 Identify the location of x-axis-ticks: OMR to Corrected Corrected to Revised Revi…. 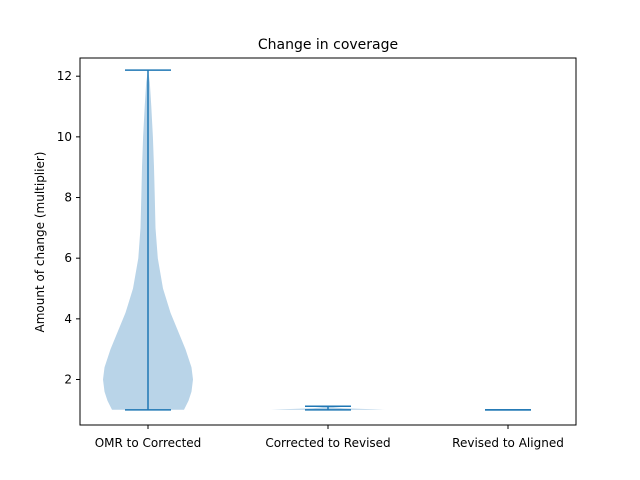
(329, 437).